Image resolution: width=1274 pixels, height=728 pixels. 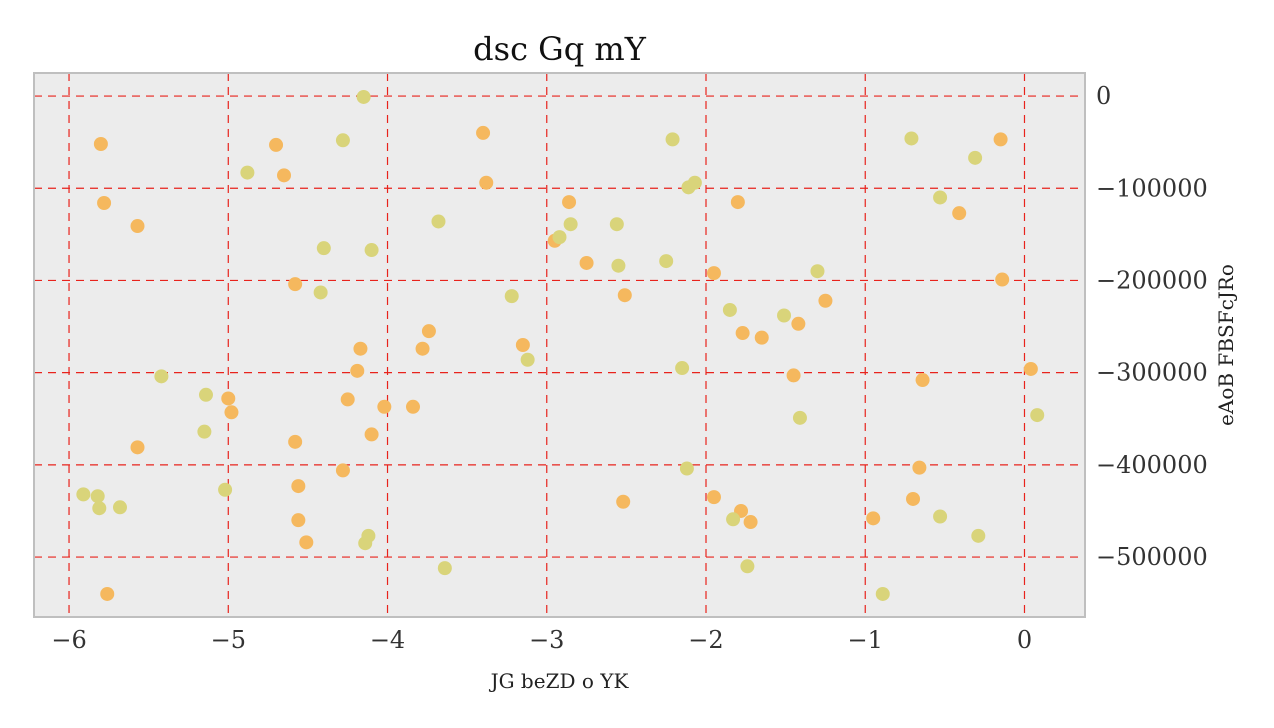 What do you see at coordinates (1152, 373) in the screenshot?
I see `y-tick-label: −300000` at bounding box center [1152, 373].